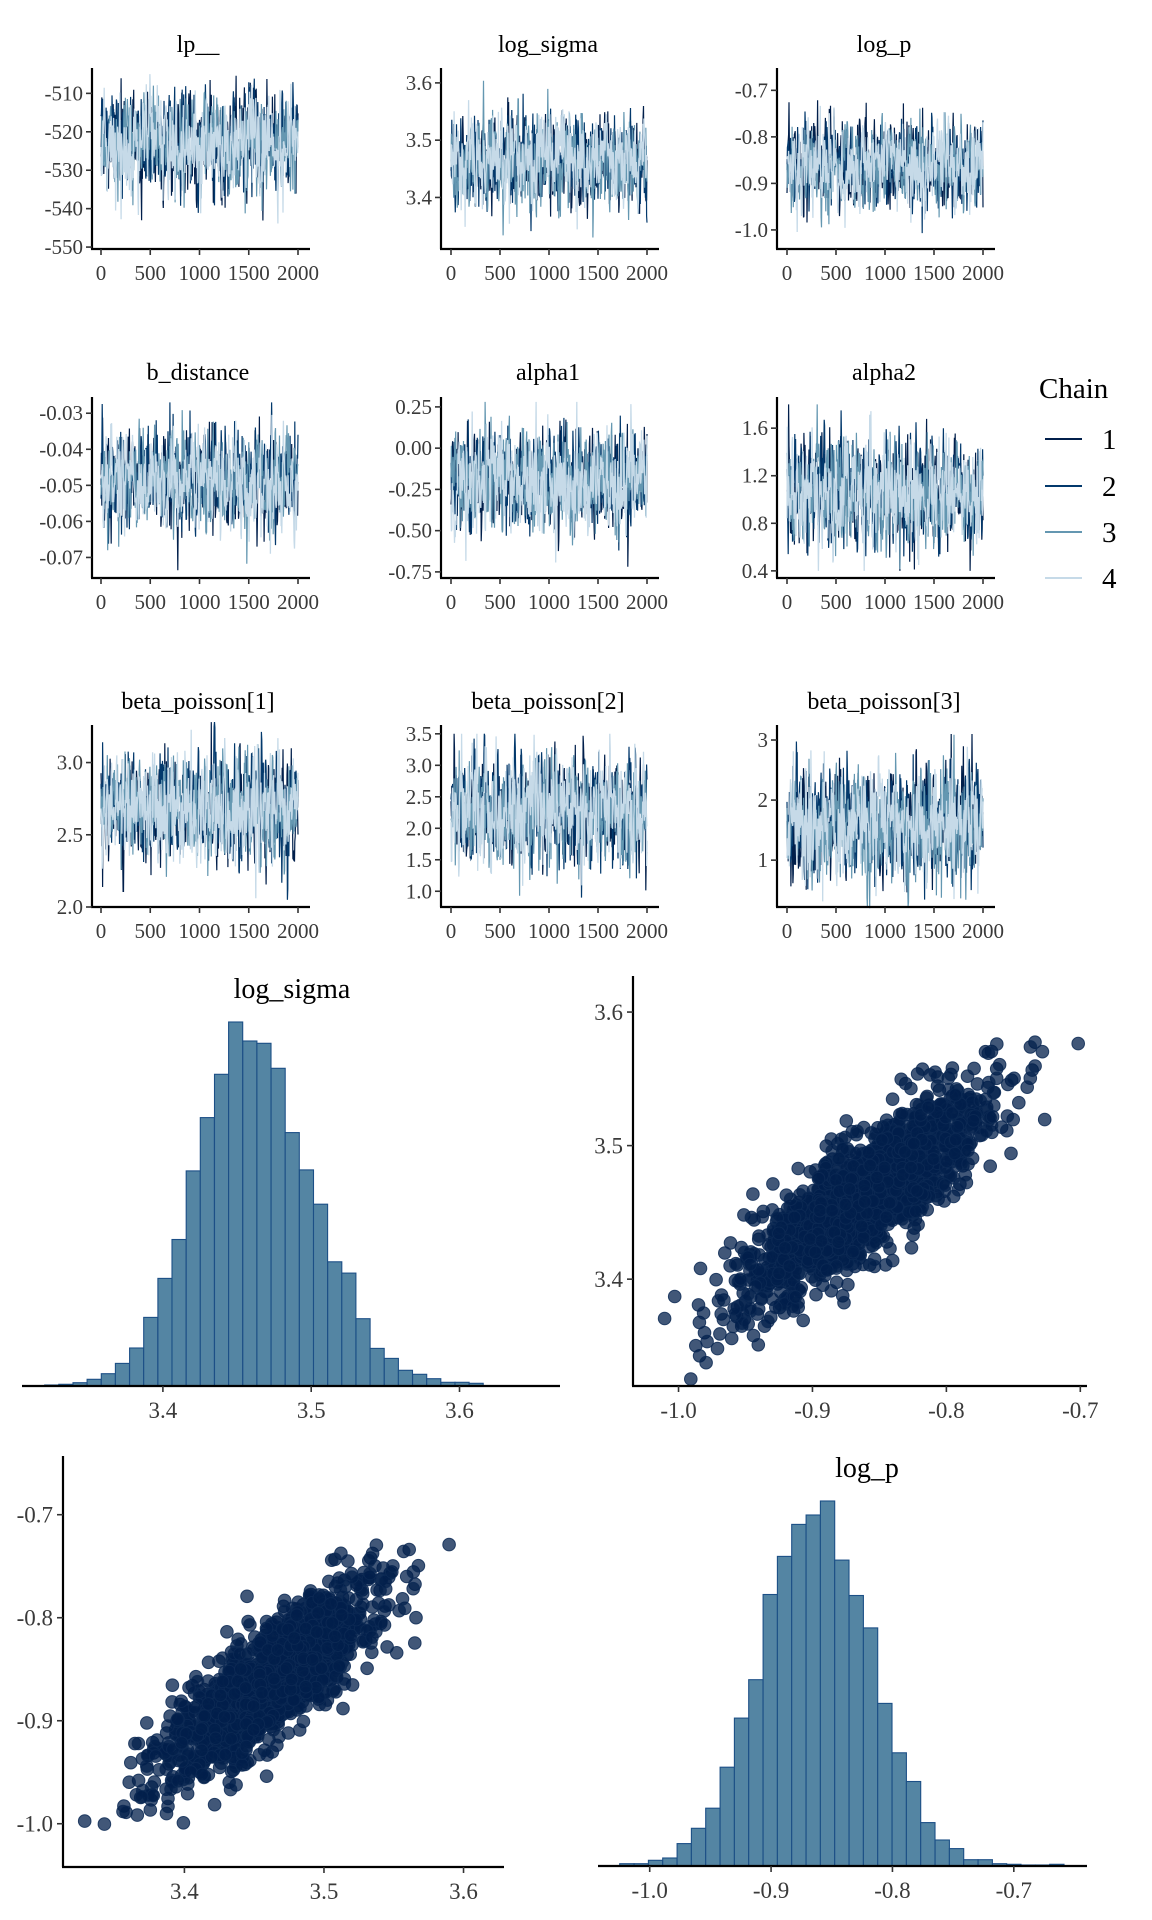  What do you see at coordinates (151, 273) in the screenshot?
I see `x-tick-label: 500` at bounding box center [151, 273].